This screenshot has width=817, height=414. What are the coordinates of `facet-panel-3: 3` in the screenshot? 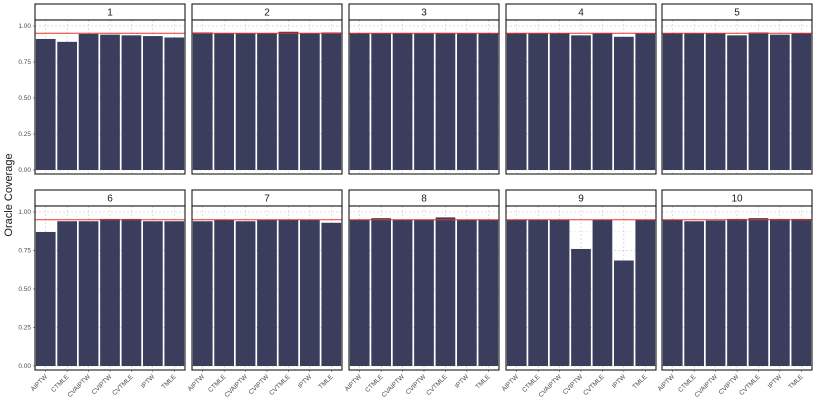 It's located at (424, 89).